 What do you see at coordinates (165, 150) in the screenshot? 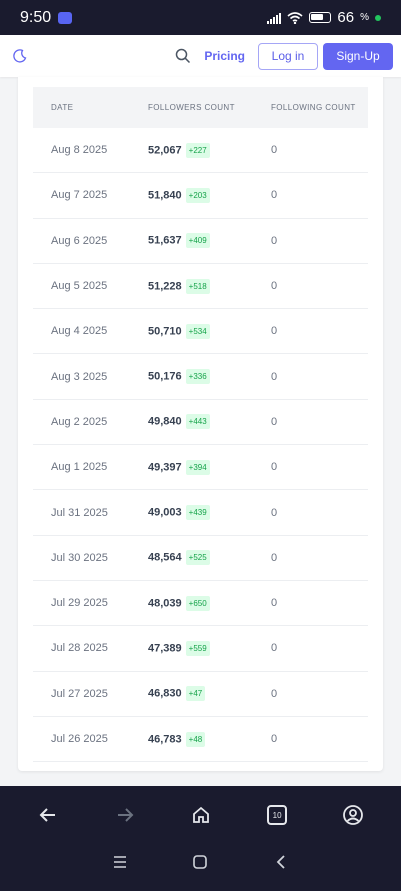
I see `followers-count: 52,067` at bounding box center [165, 150].